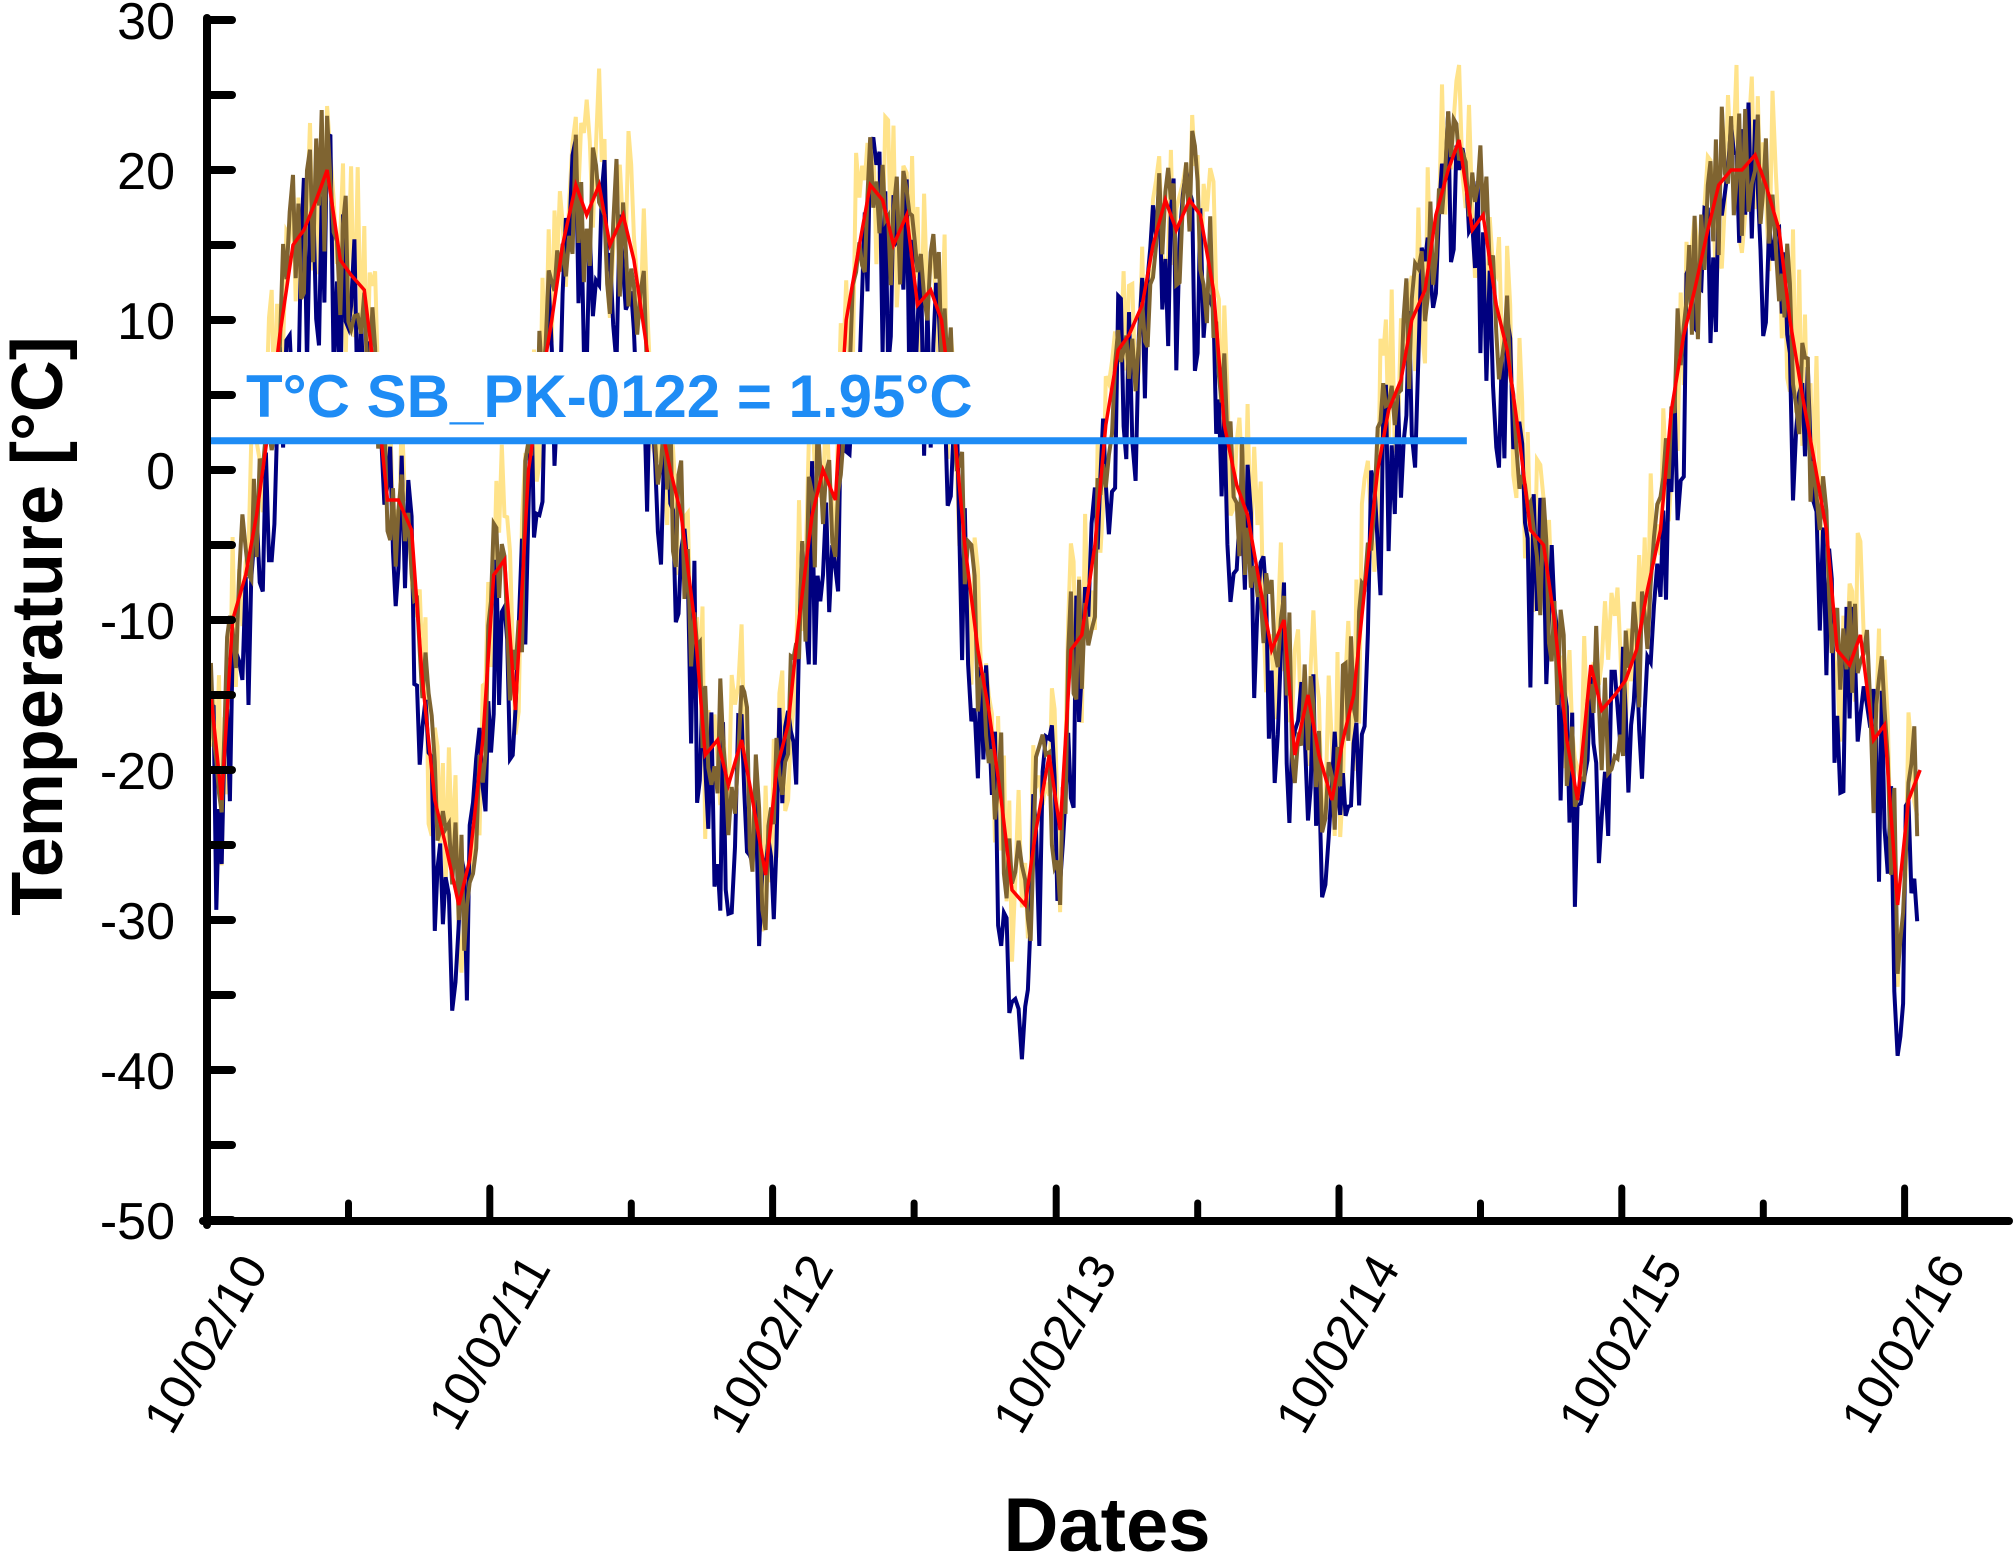 This screenshot has height=1559, width=2013. Describe the element at coordinates (160, 472) in the screenshot. I see `y-tick-label: 0` at that location.